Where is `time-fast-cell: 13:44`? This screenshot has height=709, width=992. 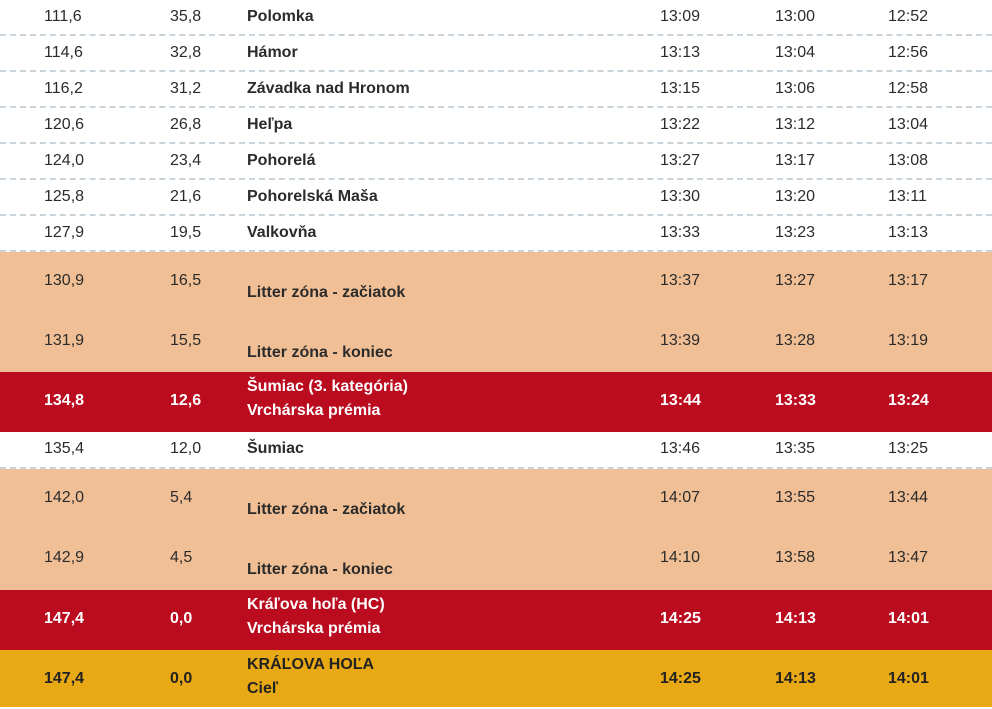 time-fast-cell: 13:44 is located at coordinates (680, 400).